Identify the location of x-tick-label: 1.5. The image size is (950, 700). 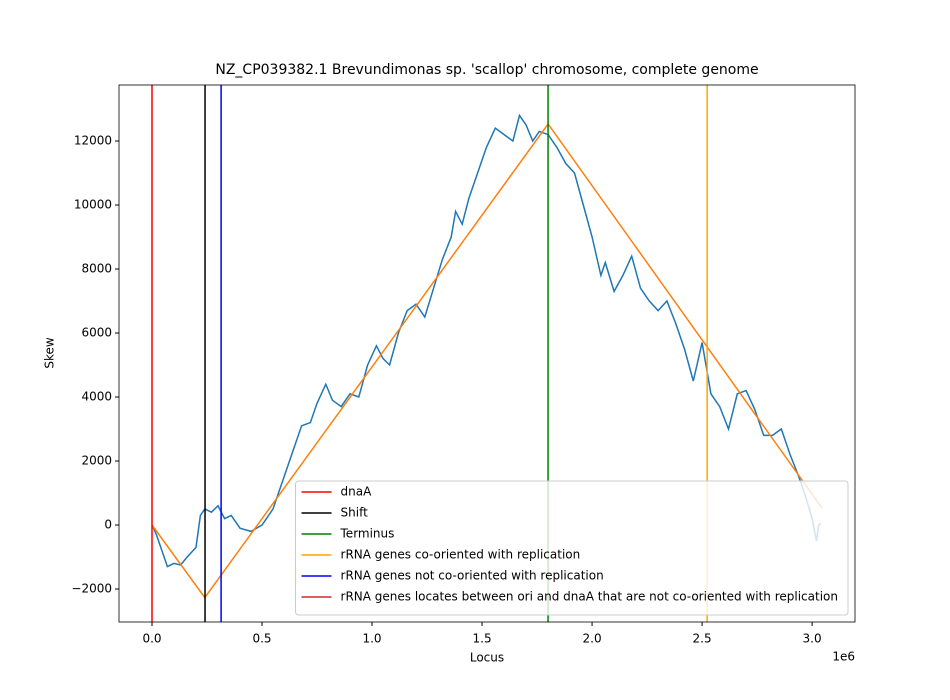
(482, 639).